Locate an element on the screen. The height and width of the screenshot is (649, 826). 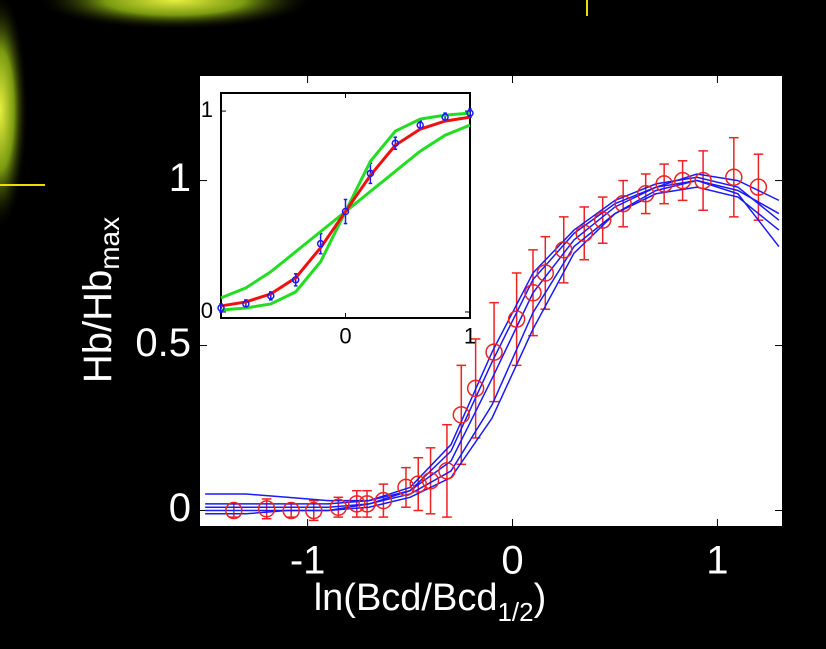
x-label-end: ) is located at coordinates (540, 598).